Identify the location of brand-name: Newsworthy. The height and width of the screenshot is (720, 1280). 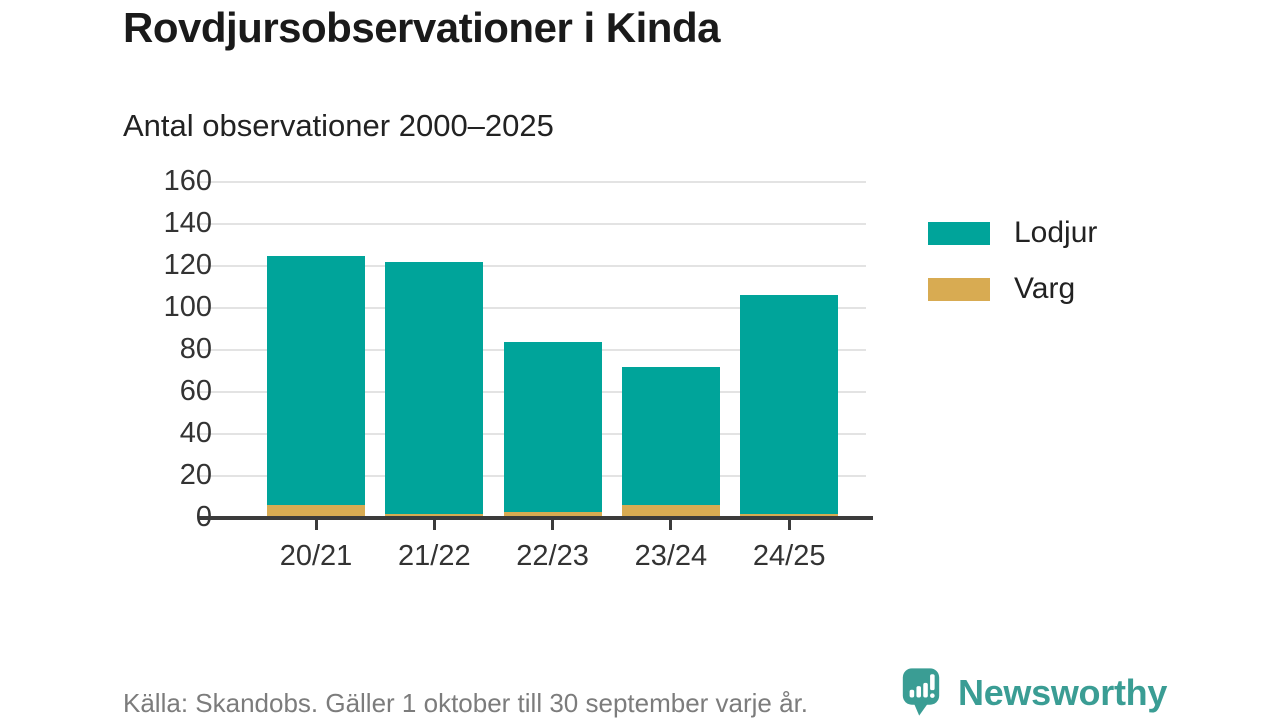
(1063, 692).